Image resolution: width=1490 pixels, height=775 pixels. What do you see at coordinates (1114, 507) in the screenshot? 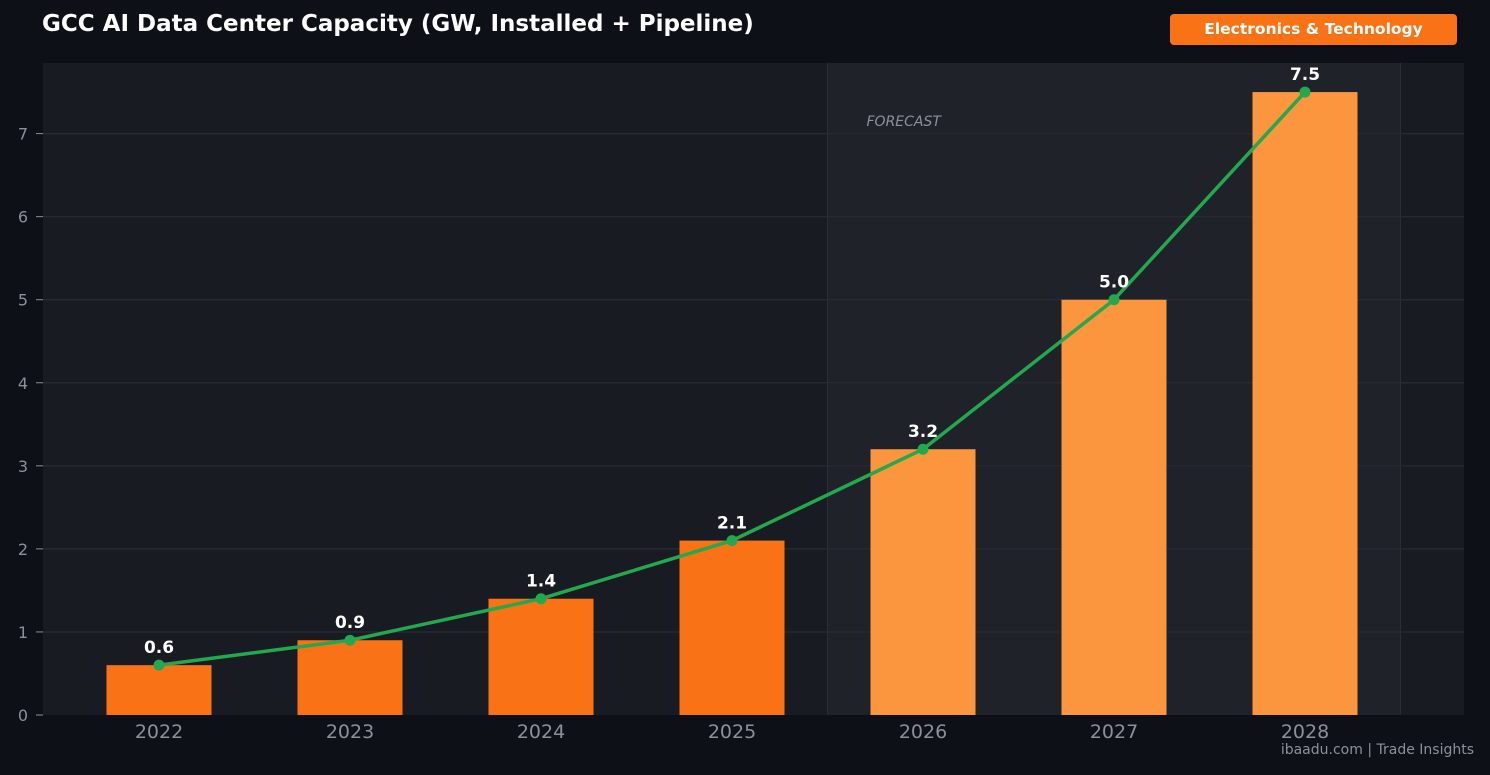
I see `bar-2027` at bounding box center [1114, 507].